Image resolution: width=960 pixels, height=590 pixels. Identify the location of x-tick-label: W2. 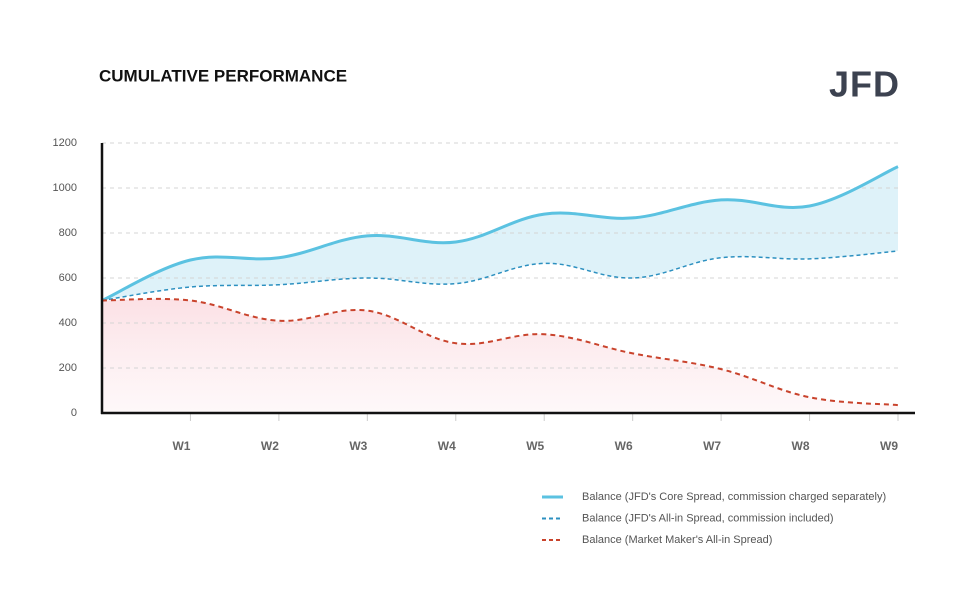
(270, 446).